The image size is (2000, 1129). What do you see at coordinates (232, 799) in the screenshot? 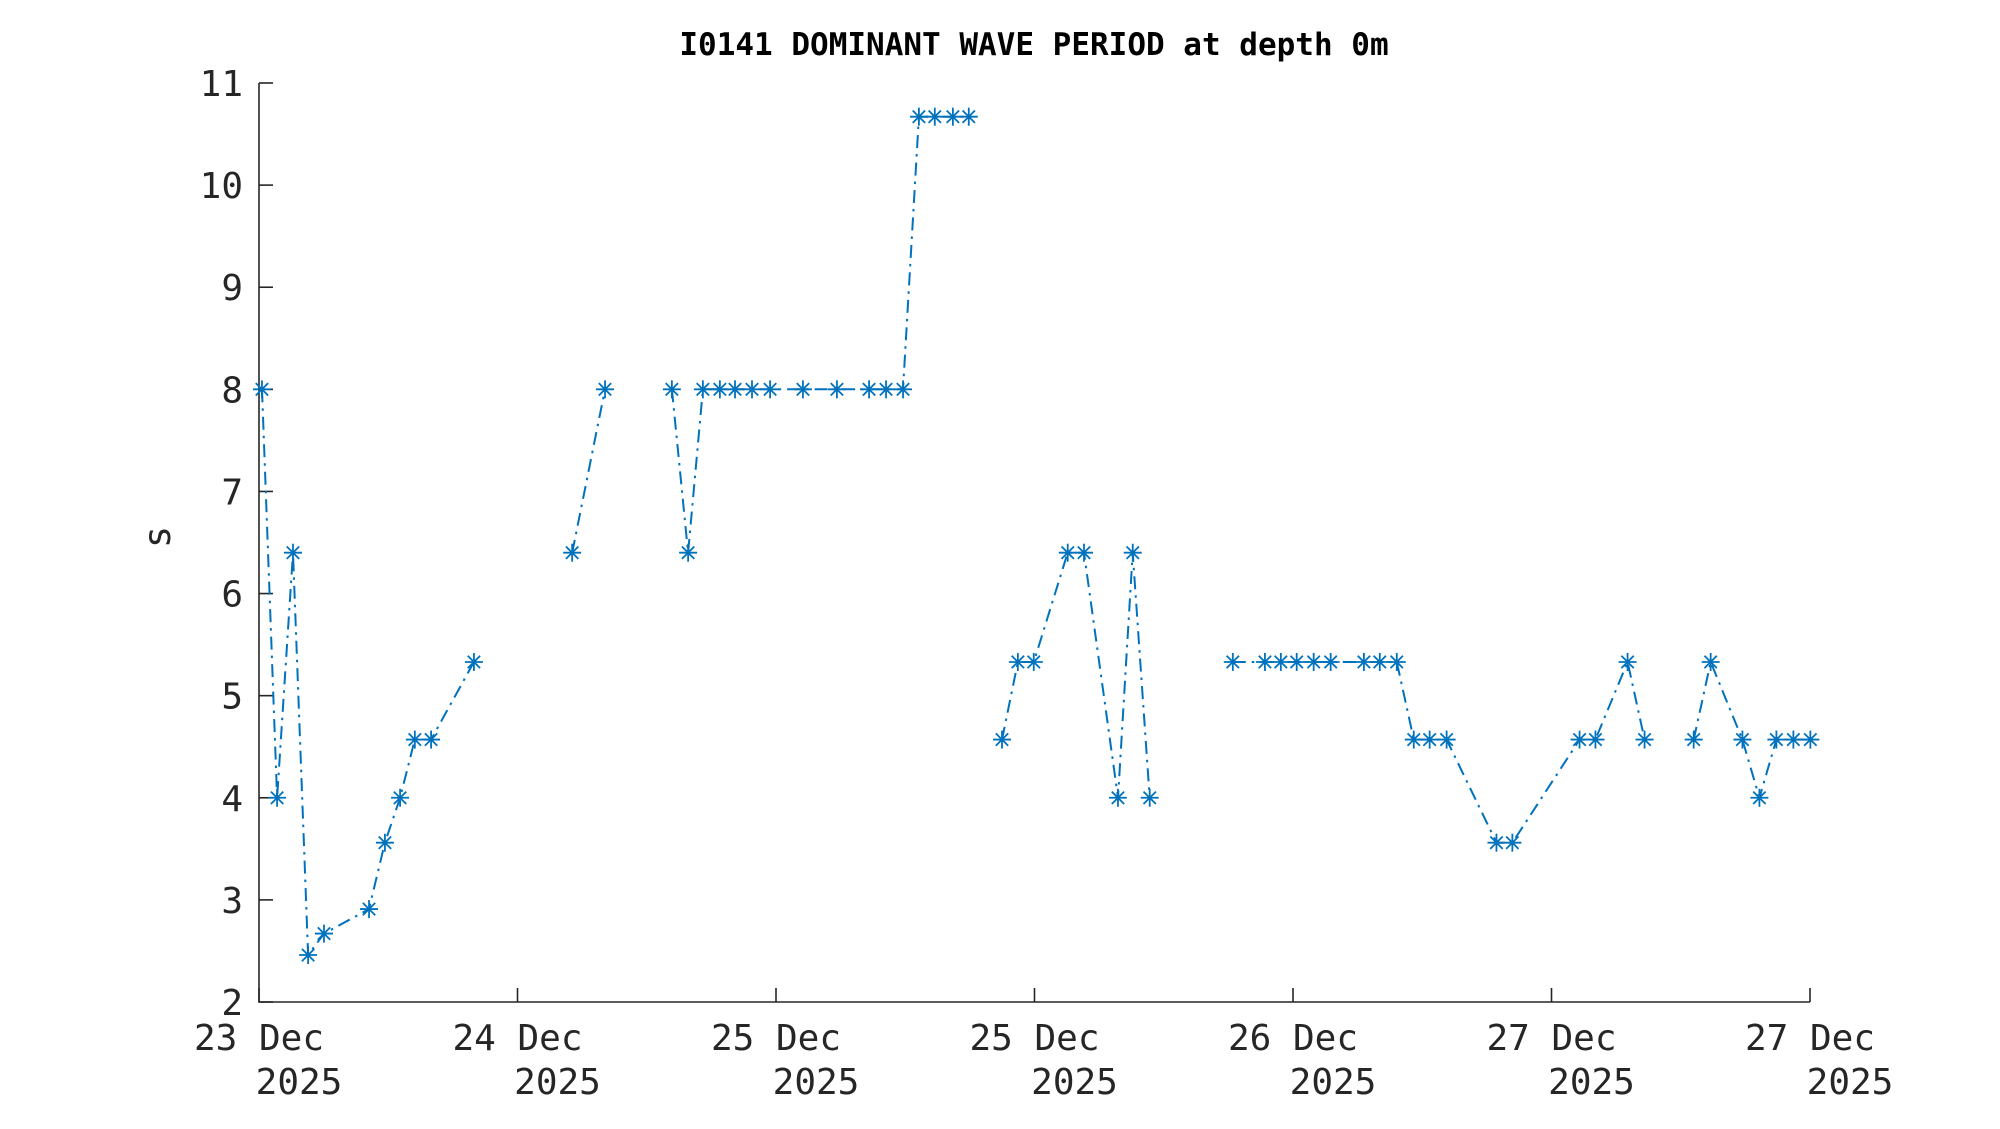
I see `y-tick-label: 4` at bounding box center [232, 799].